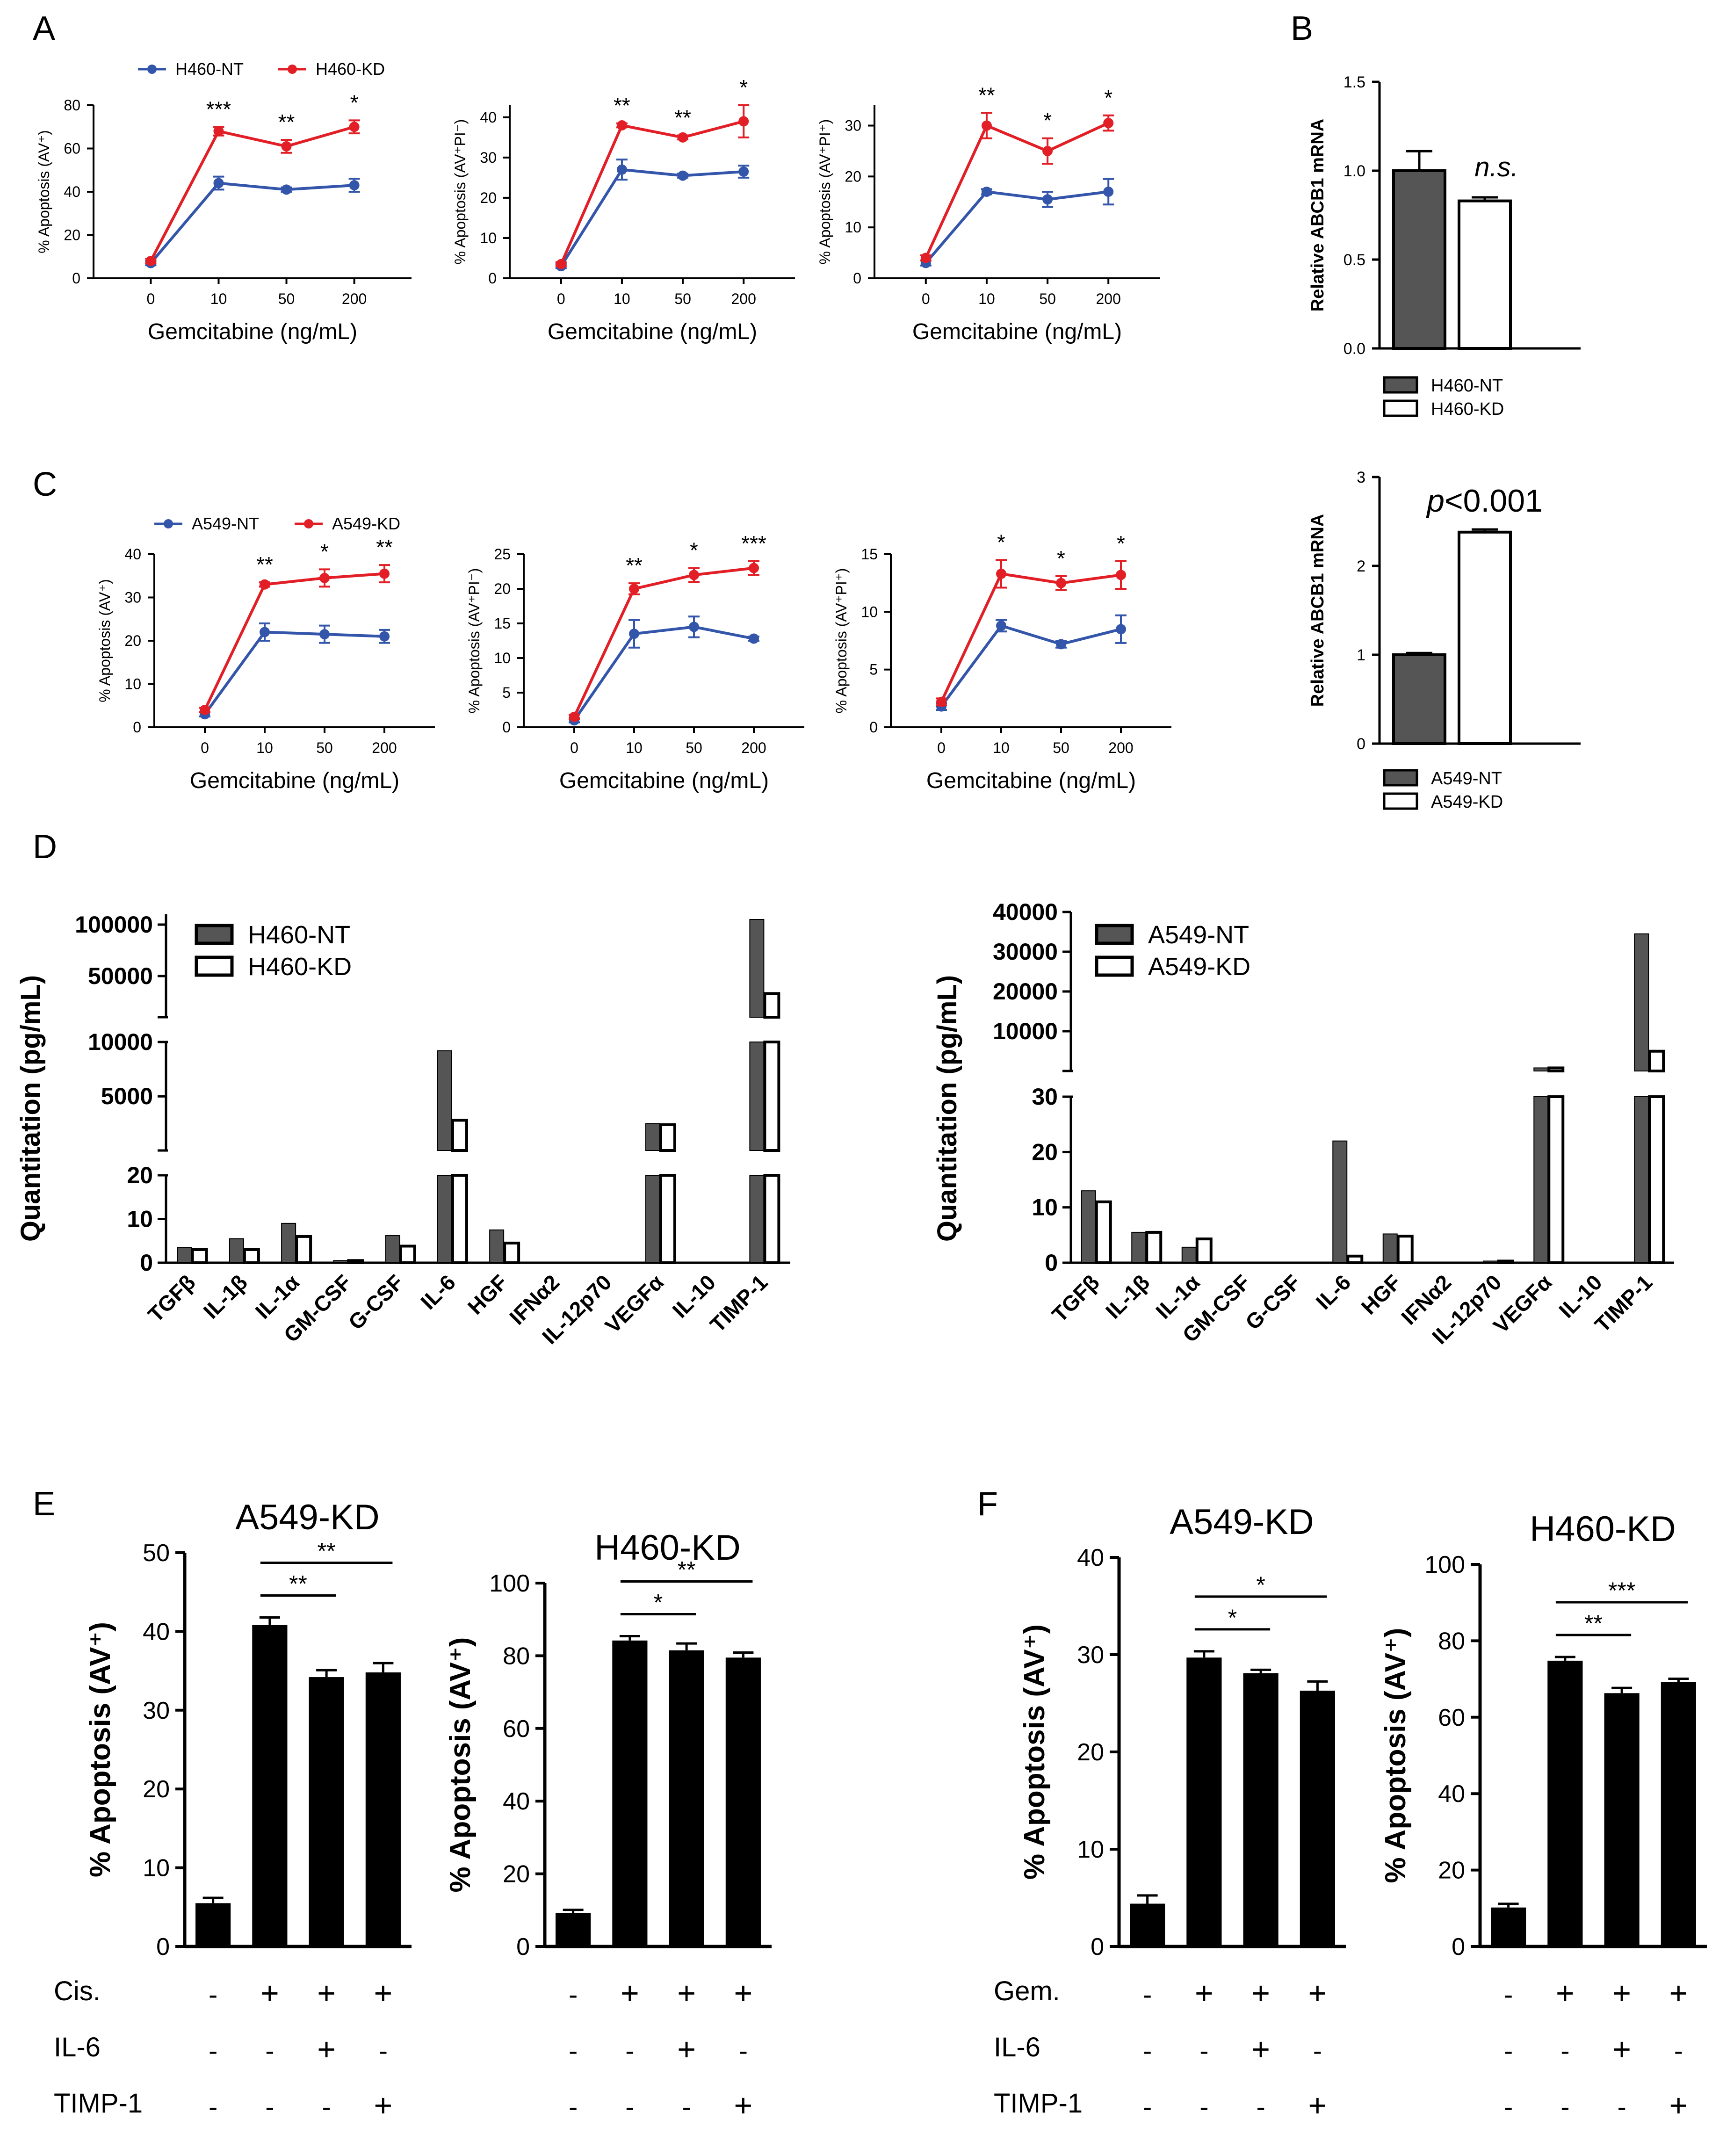  What do you see at coordinates (1038, 2103) in the screenshot?
I see `treatment-label: TIMP-1` at bounding box center [1038, 2103].